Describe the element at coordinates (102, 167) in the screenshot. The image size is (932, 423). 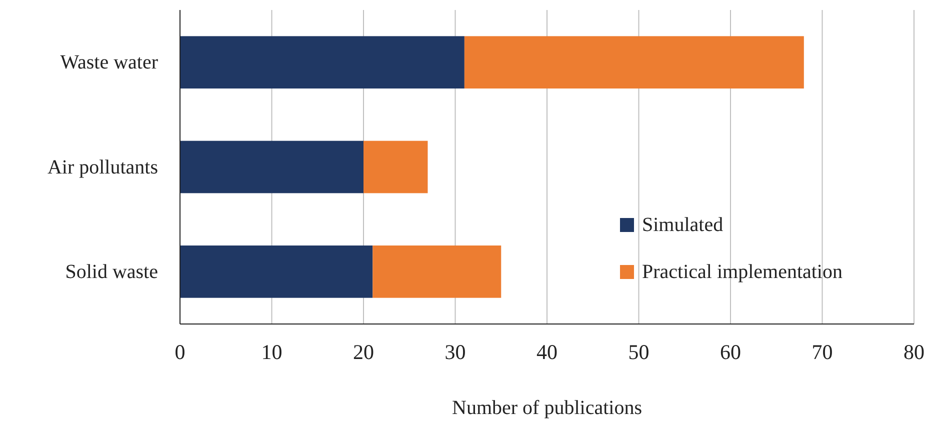
I see `y-tick-label: Air pollutants` at that location.